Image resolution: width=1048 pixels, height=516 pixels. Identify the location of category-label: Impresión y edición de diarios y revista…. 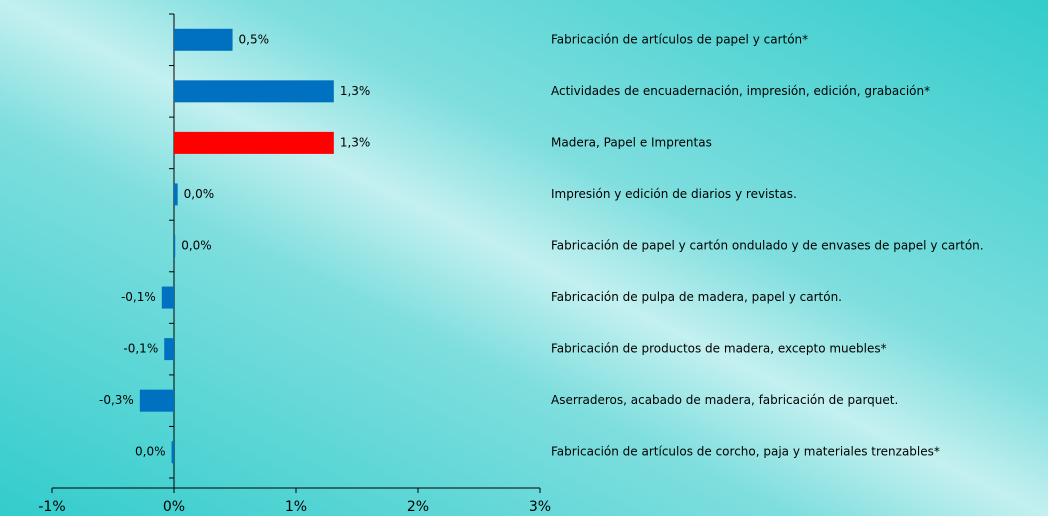
(674, 194).